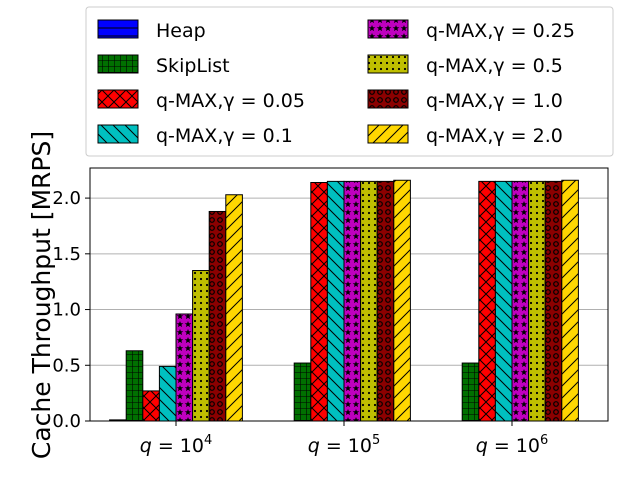 Image resolution: width=619 pixels, height=487 pixels. I want to click on legend-entry: Heap, so click(151, 30).